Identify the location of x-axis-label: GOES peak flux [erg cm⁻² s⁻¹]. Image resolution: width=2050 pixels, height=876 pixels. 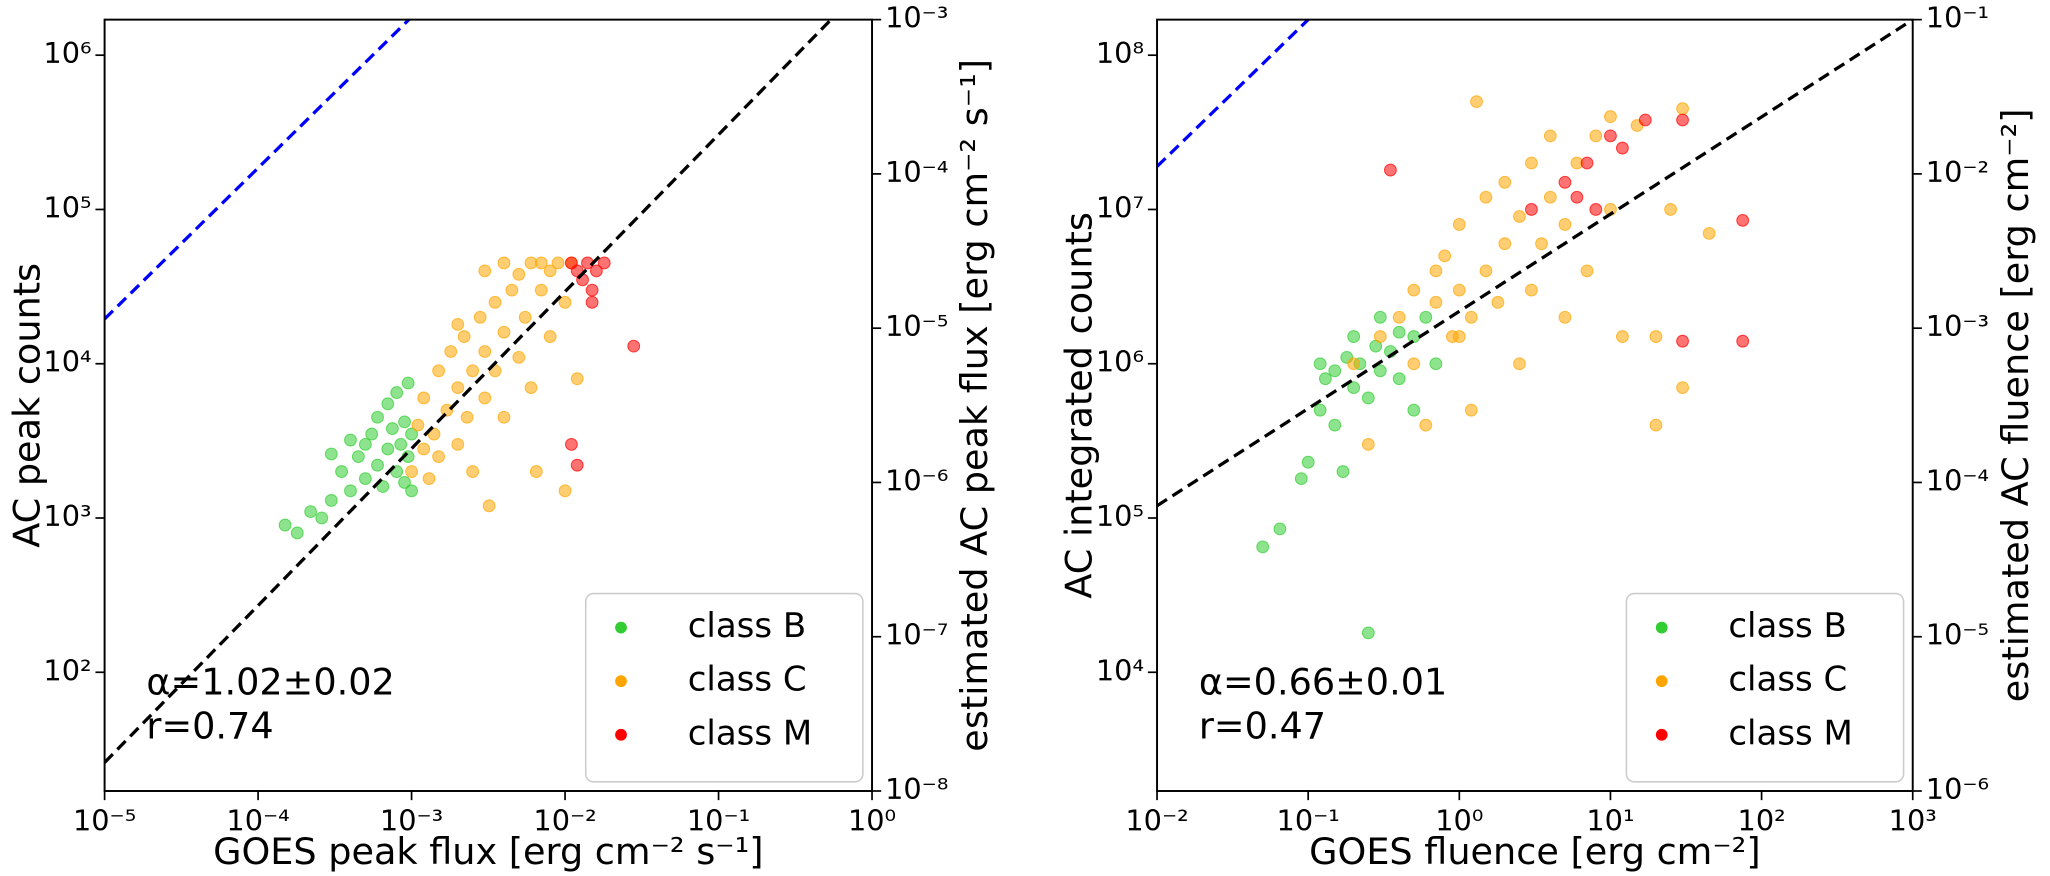
(488, 851).